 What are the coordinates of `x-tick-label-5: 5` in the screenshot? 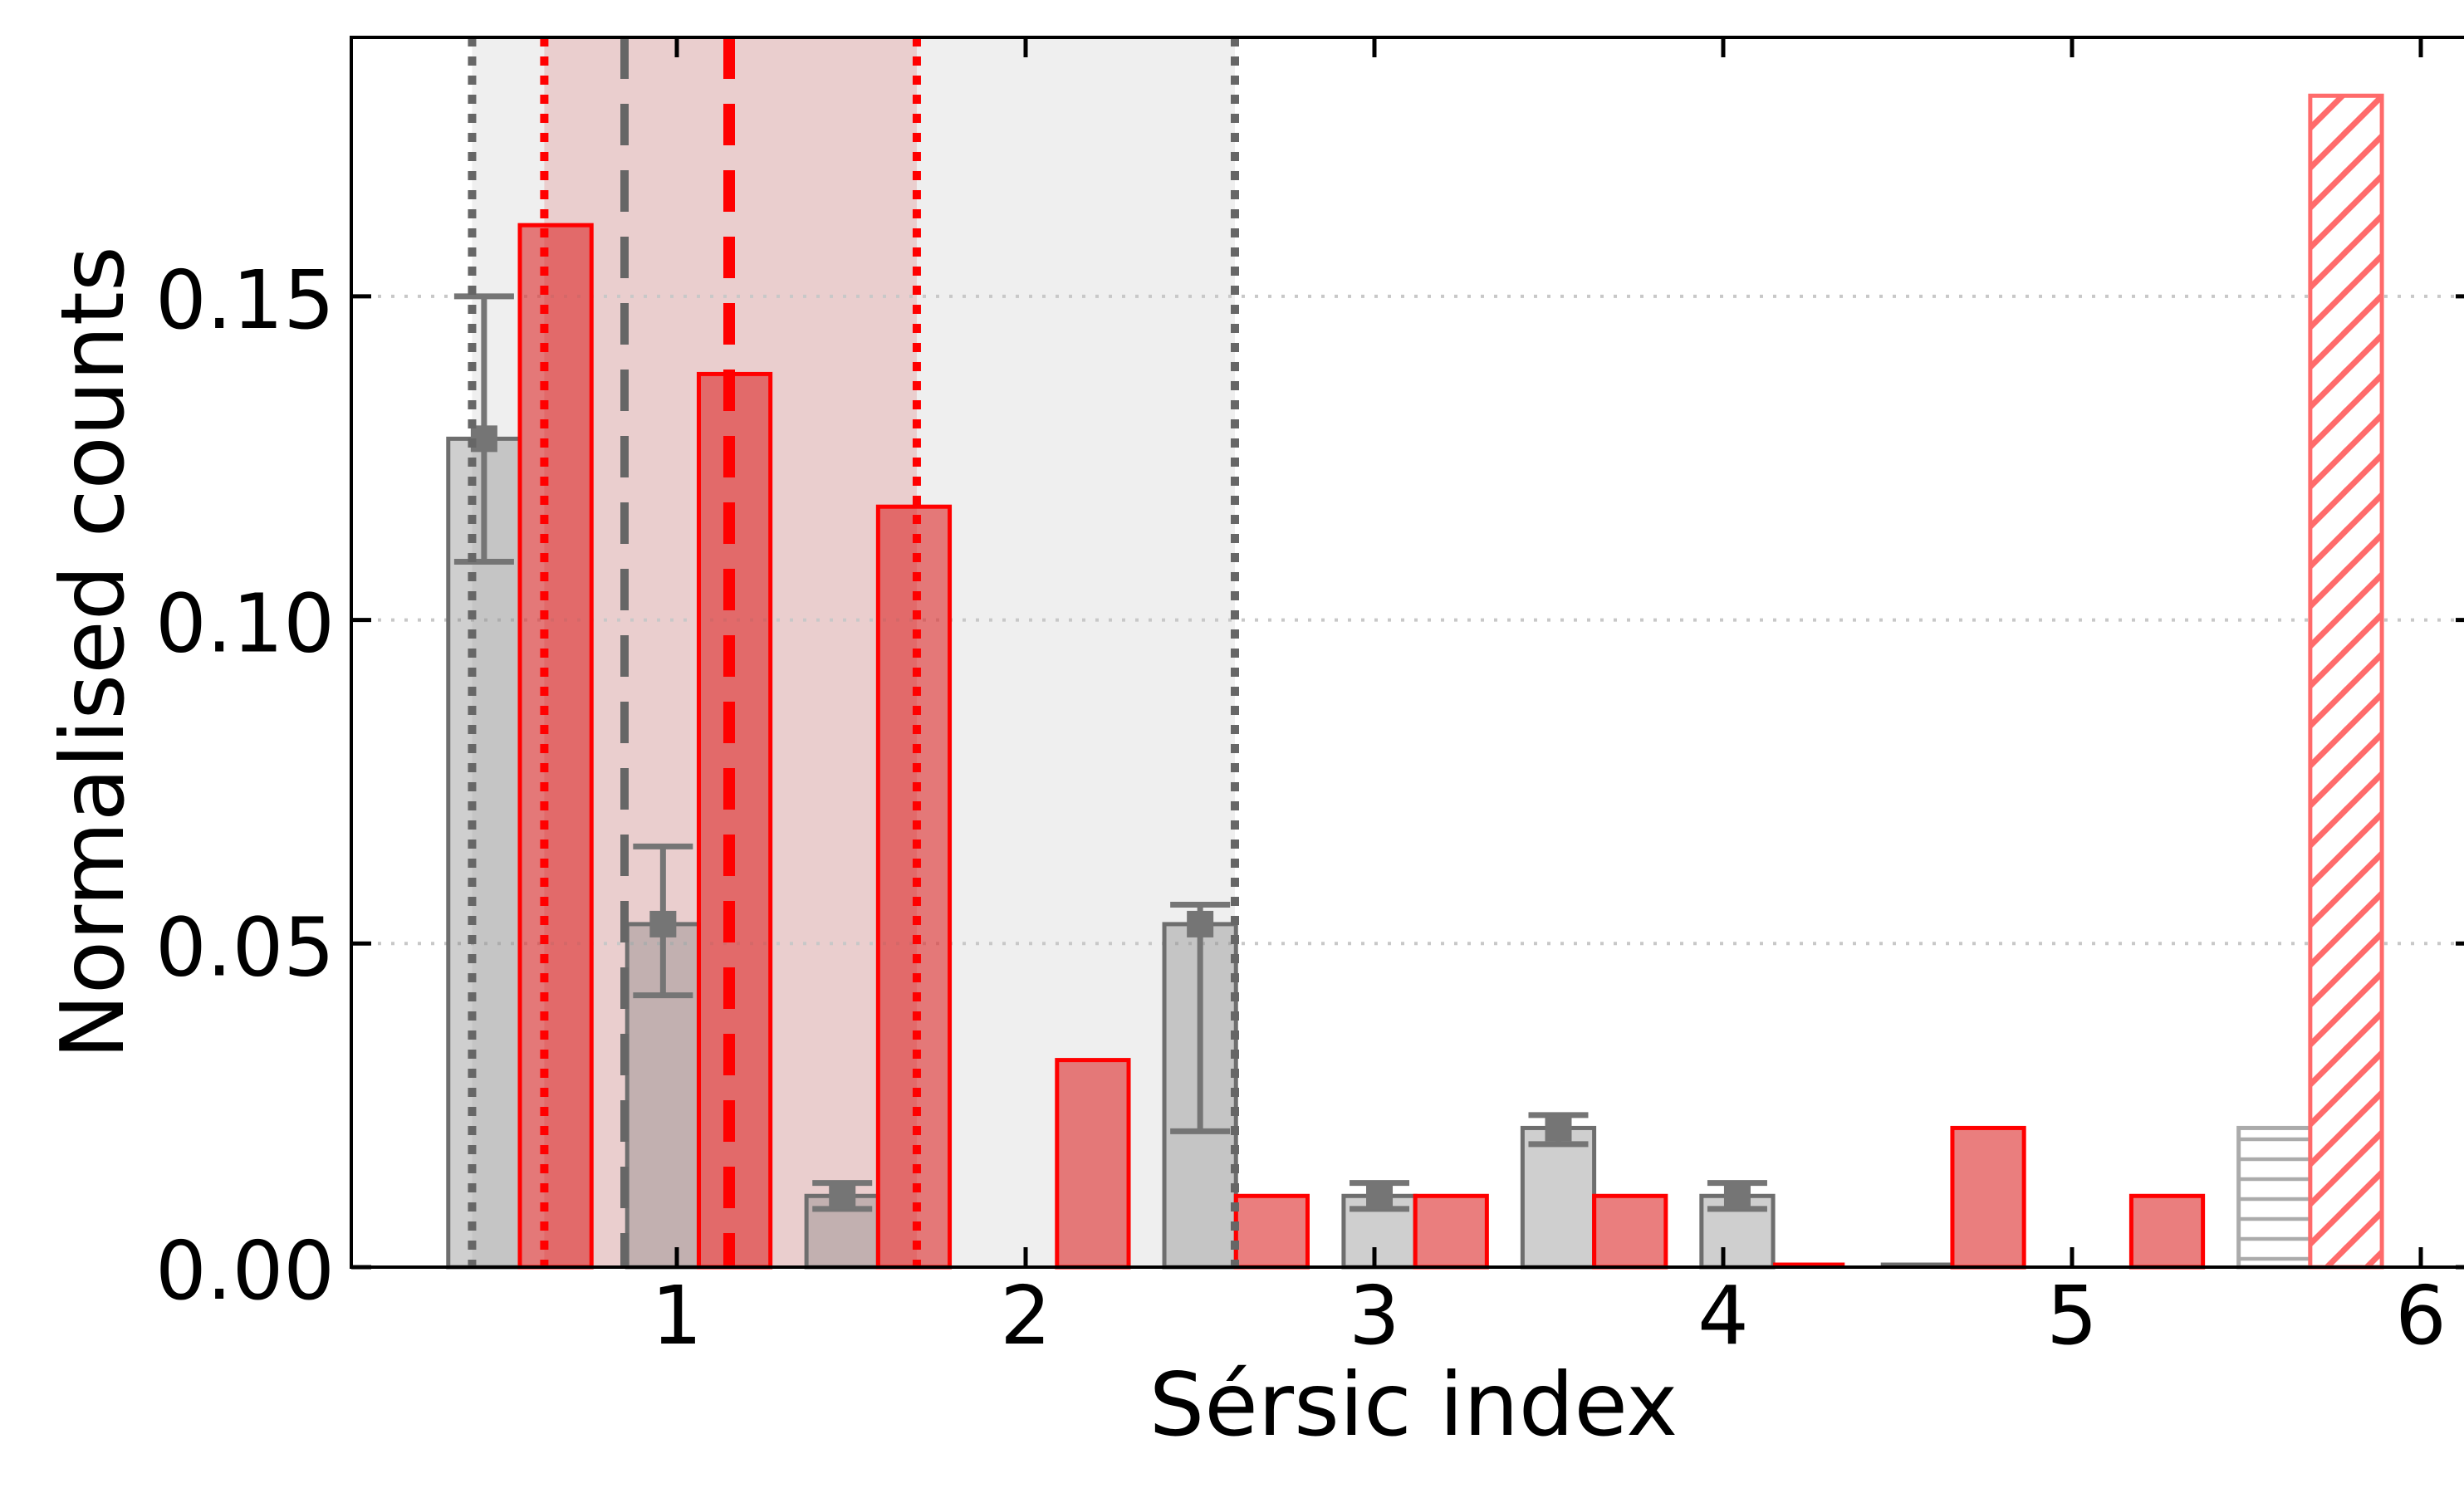 It's located at (2072, 1316).